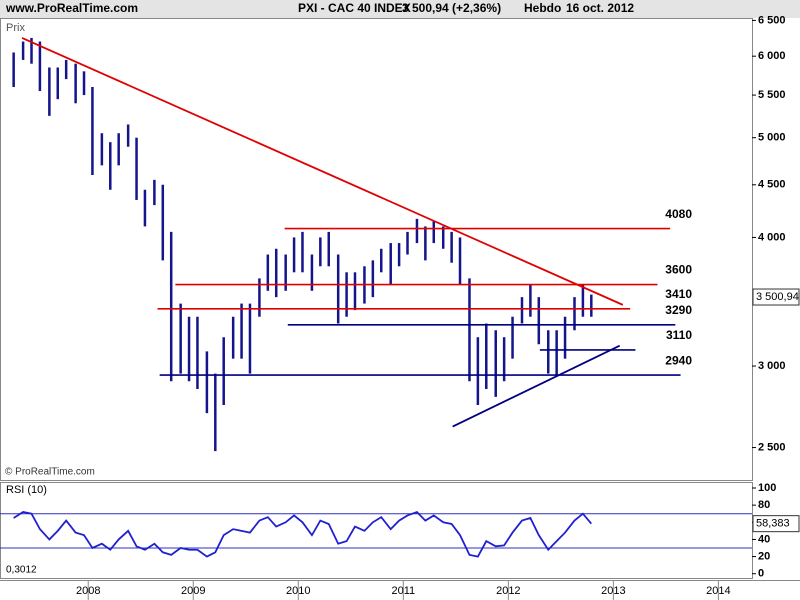 The width and height of the screenshot is (800, 600). Describe the element at coordinates (678, 214) in the screenshot. I see `level-label: 4080` at that location.